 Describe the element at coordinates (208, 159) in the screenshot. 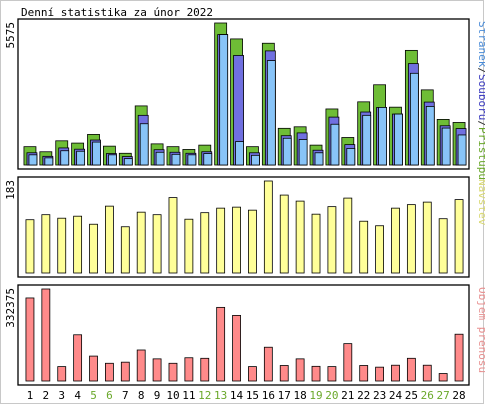

I see `bar-Stránek-12` at that location.